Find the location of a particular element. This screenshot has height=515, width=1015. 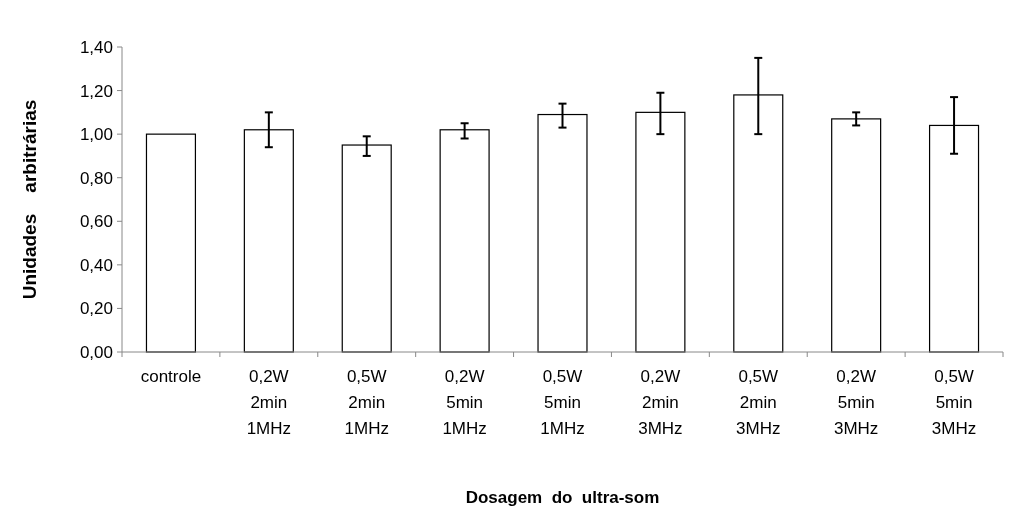

y-tick-label: 0,20 is located at coordinates (96, 309).